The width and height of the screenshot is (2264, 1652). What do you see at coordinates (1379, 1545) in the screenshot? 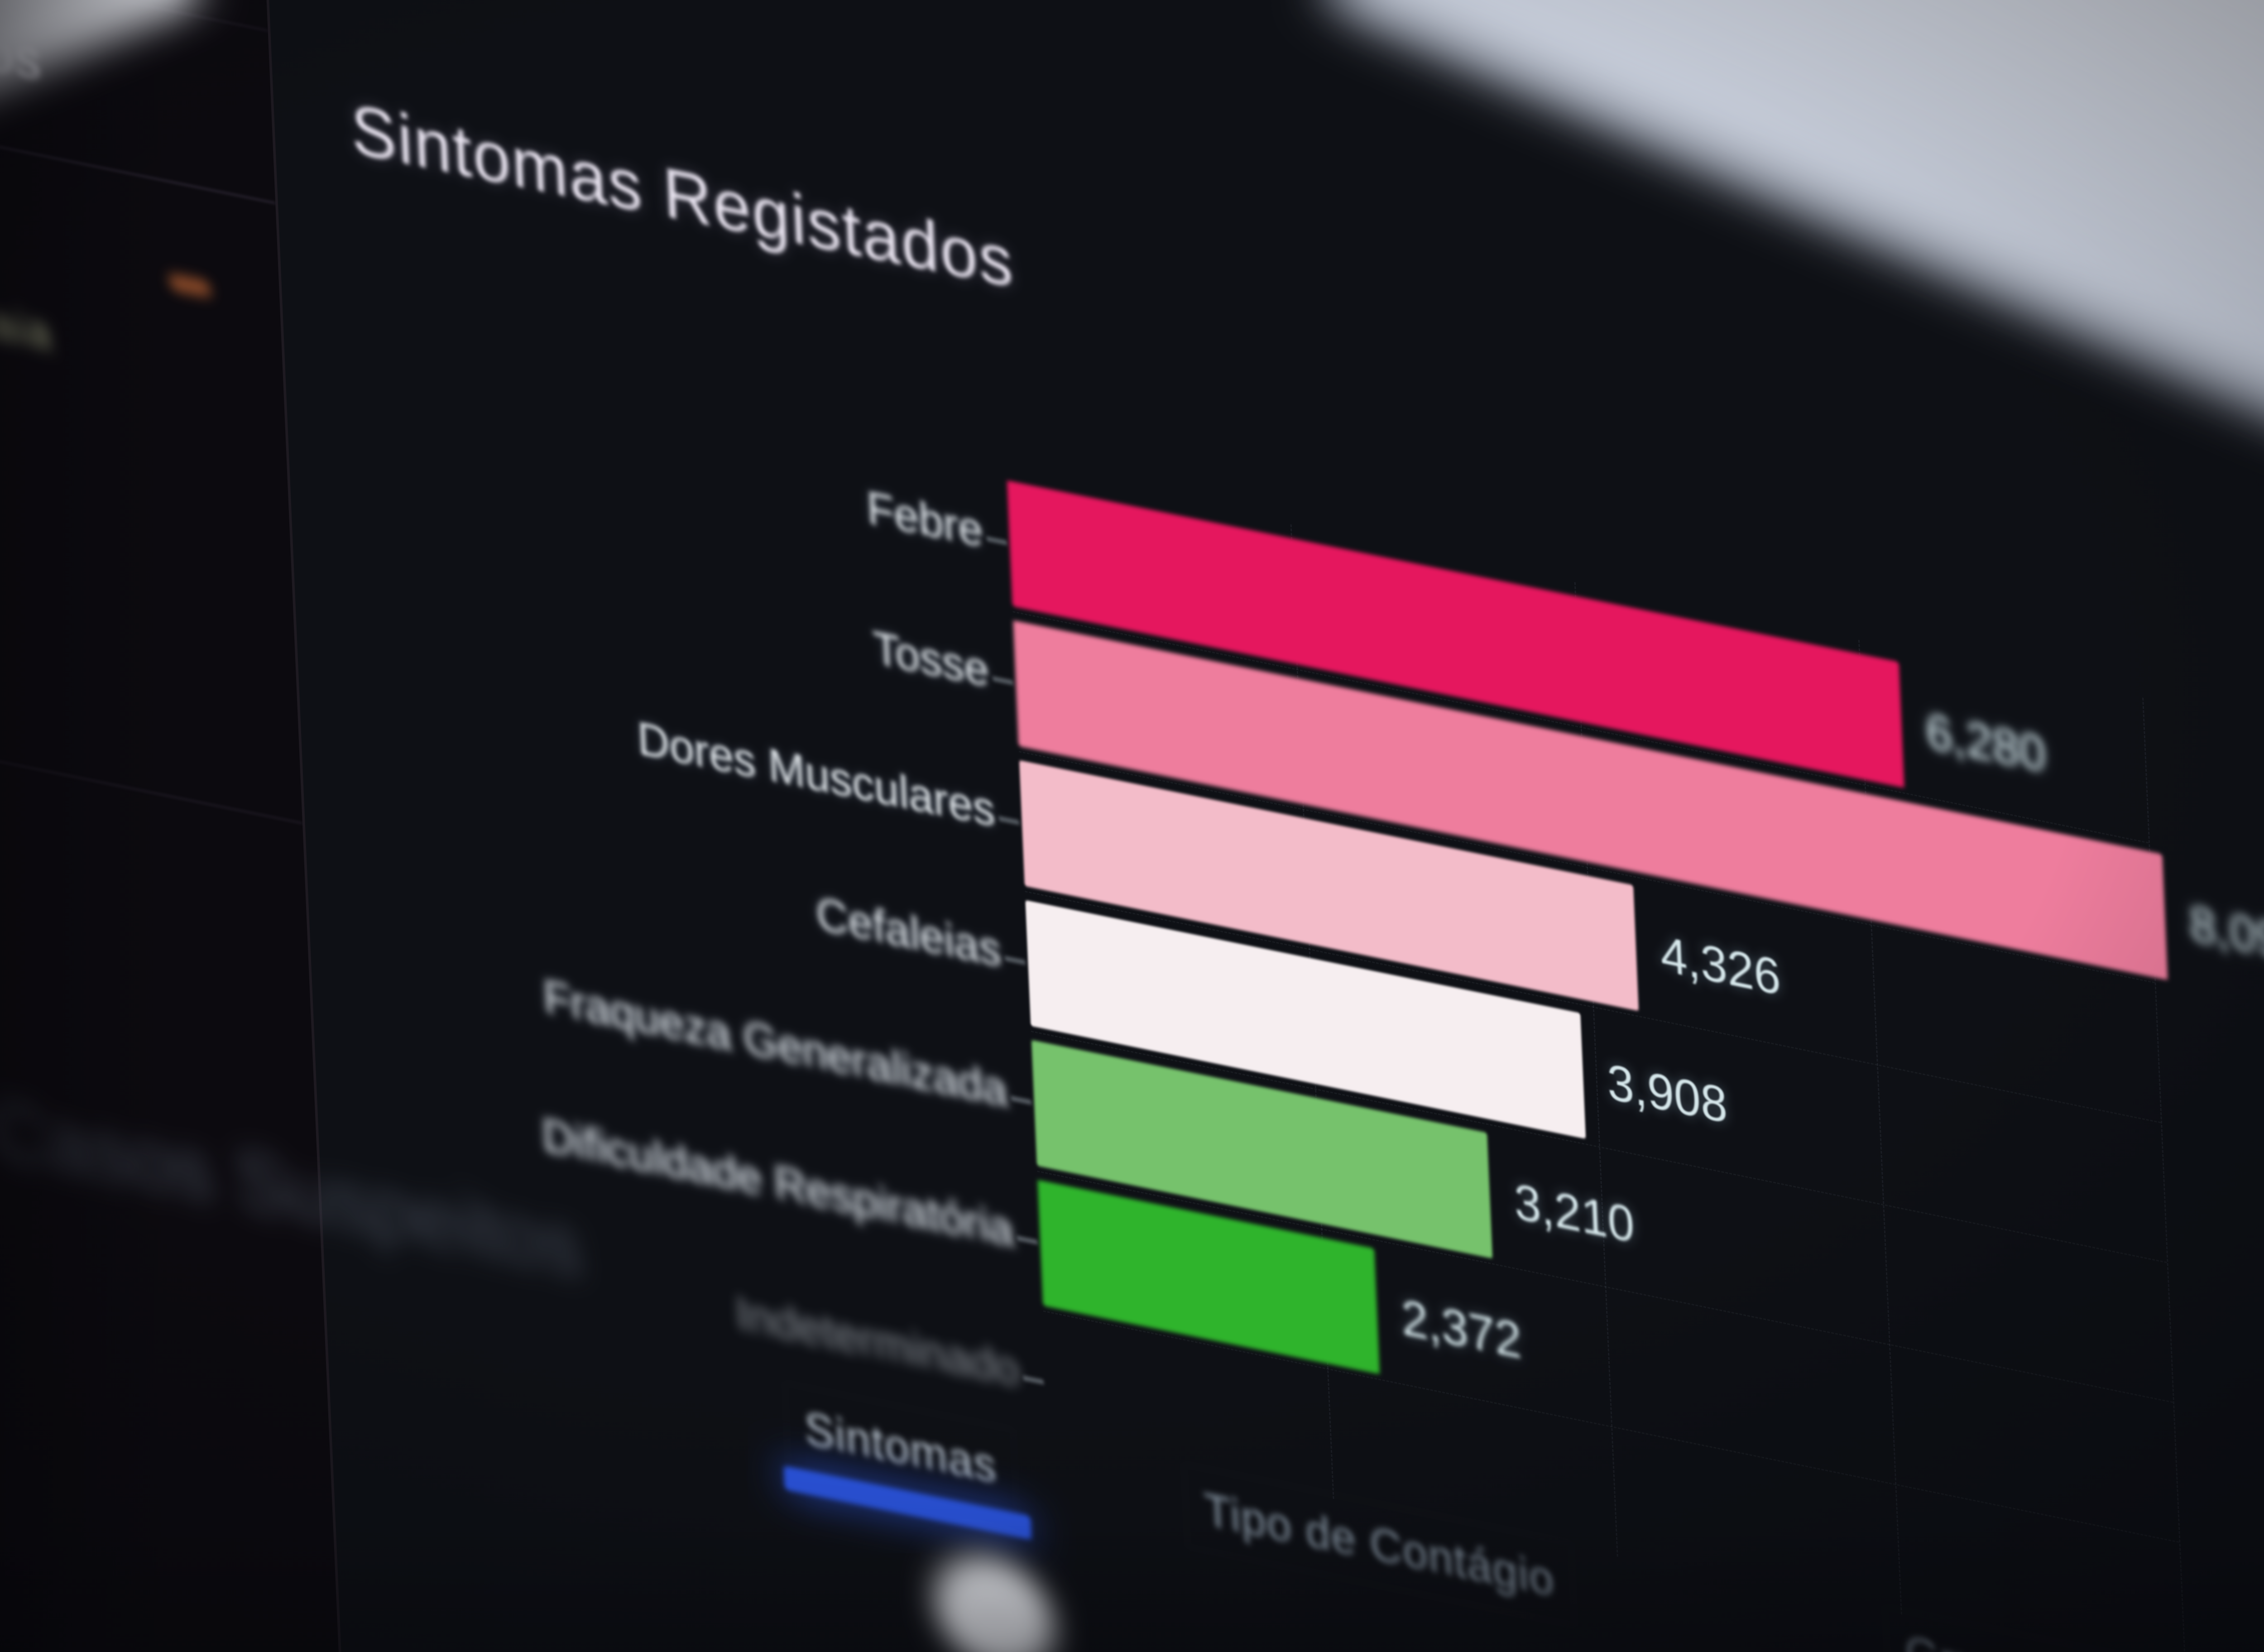
I see `tab-tipo-de-contagio: Tipo de Contágio` at bounding box center [1379, 1545].